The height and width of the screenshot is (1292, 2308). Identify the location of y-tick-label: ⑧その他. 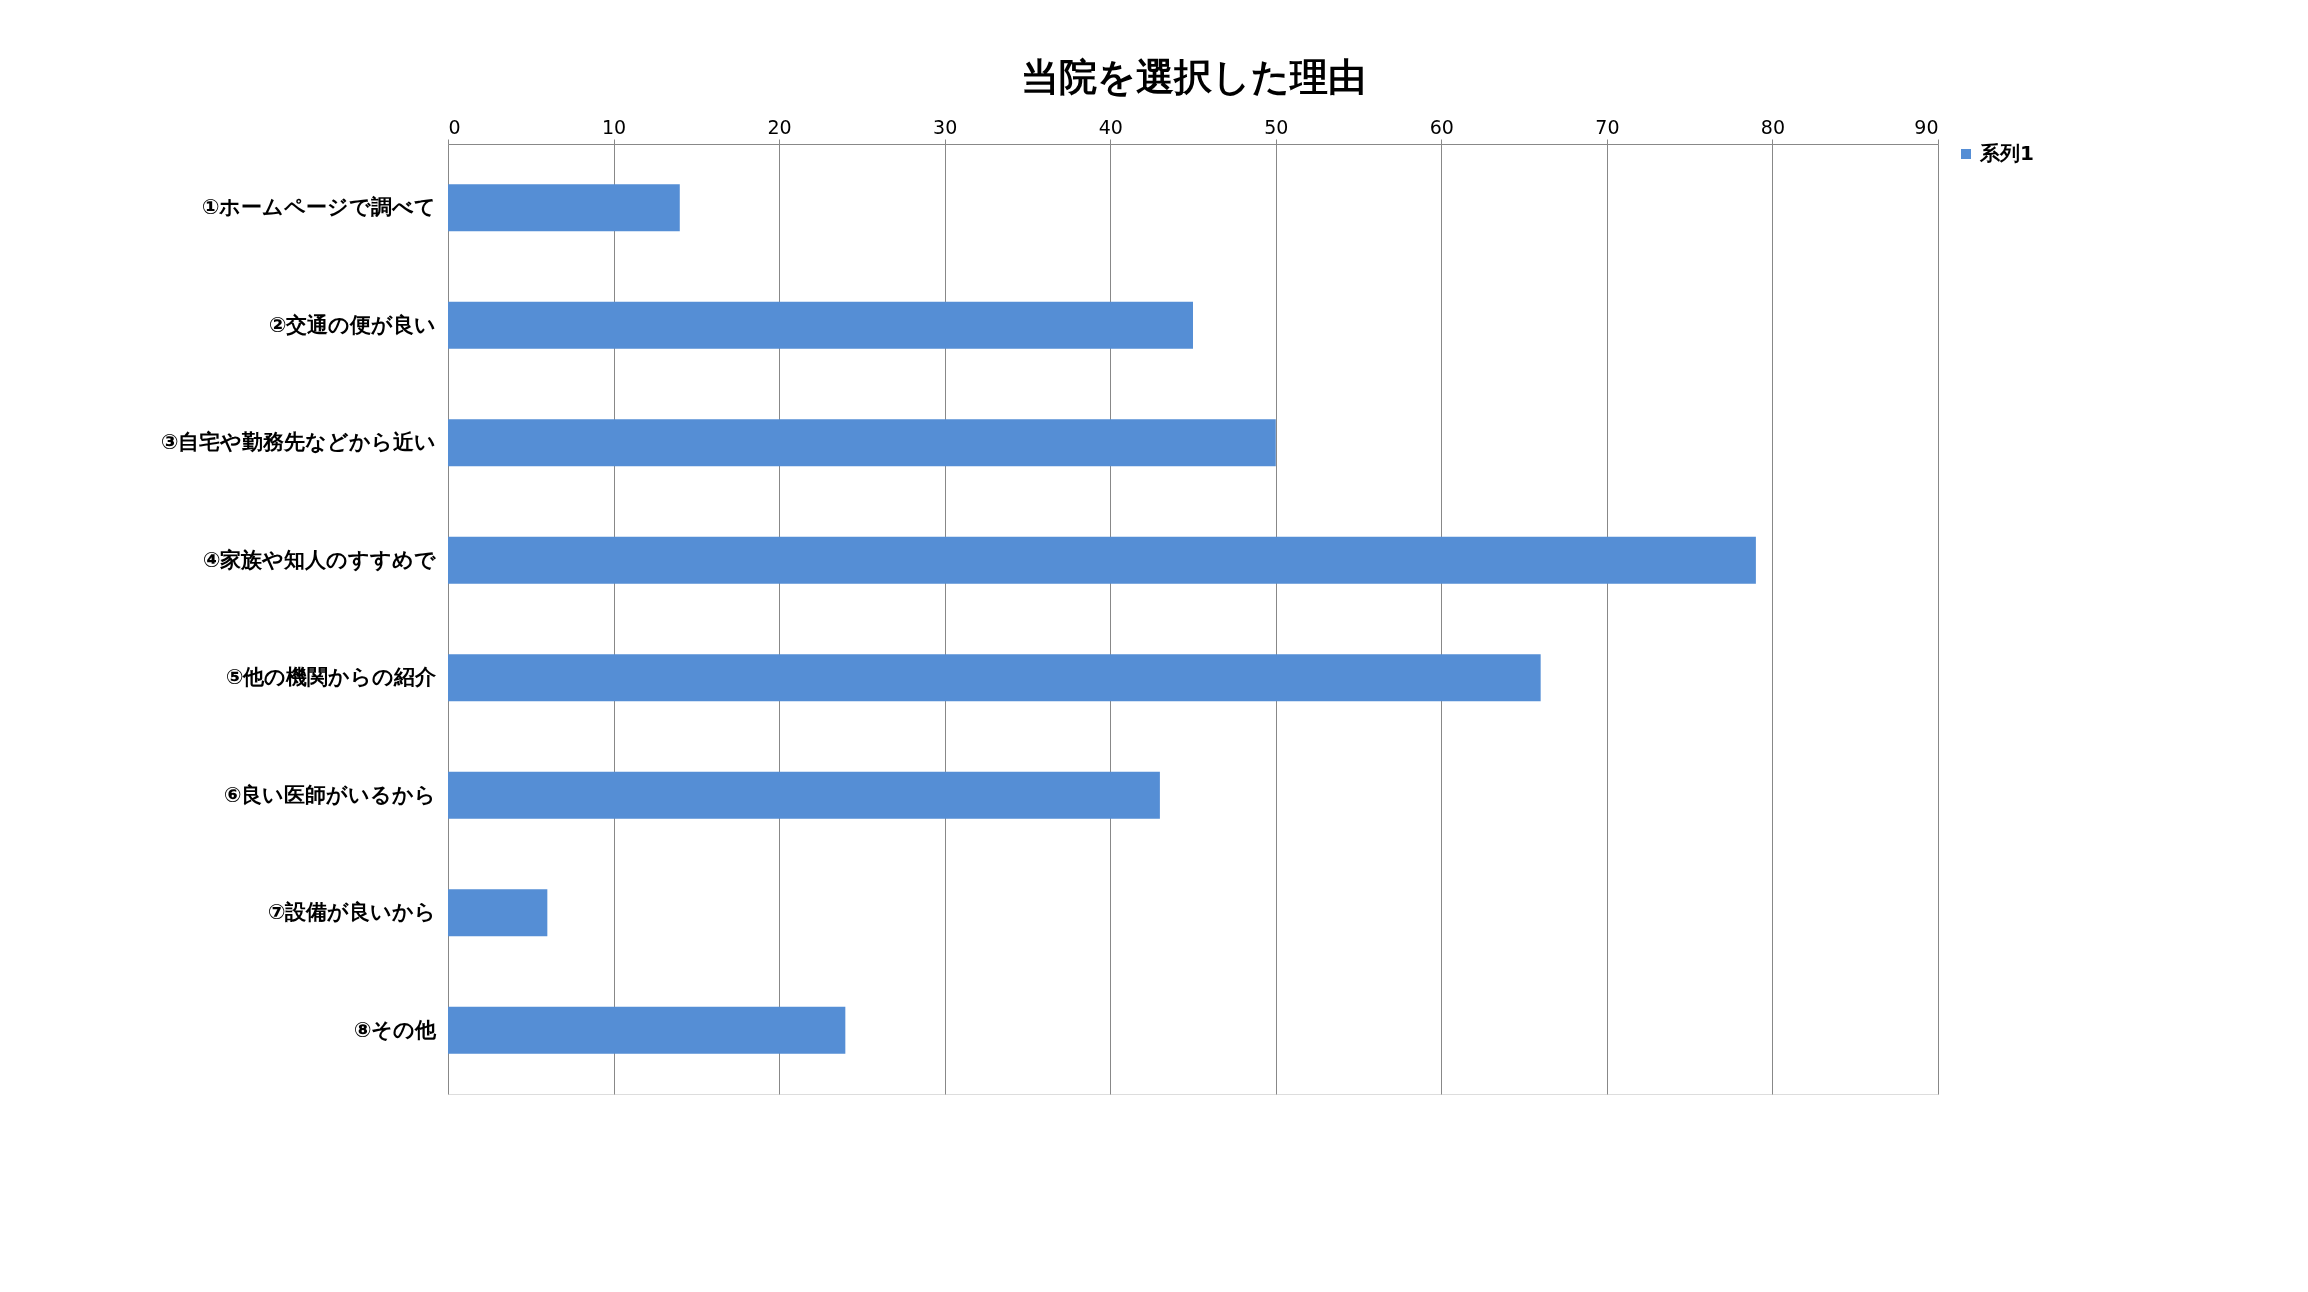
(395, 1029).